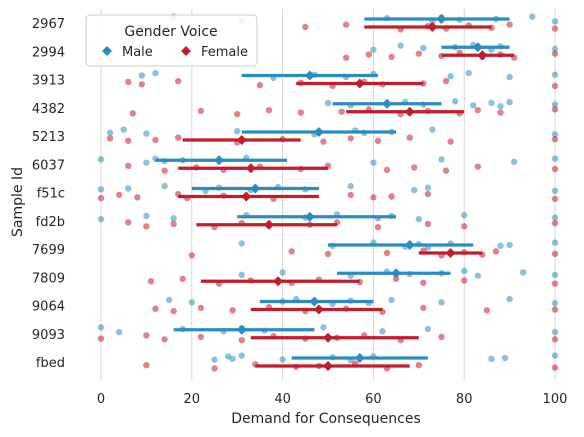  I want to click on y-tick-label: 3913, so click(48, 81).